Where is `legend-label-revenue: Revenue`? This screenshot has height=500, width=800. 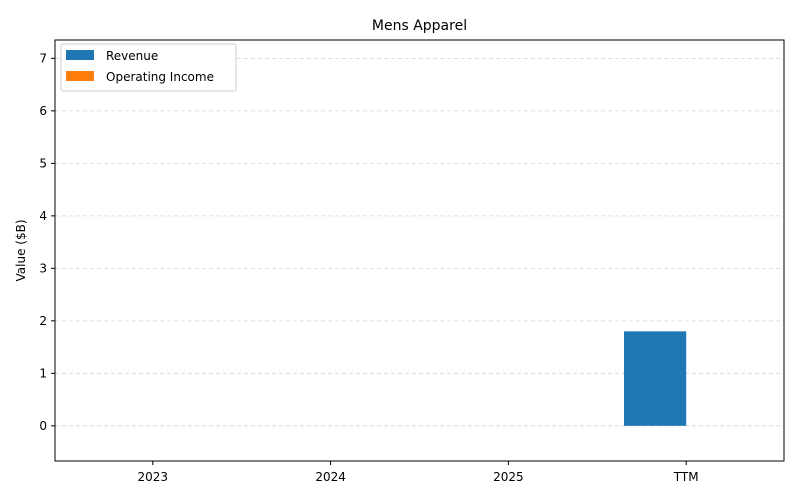 legend-label-revenue: Revenue is located at coordinates (132, 56).